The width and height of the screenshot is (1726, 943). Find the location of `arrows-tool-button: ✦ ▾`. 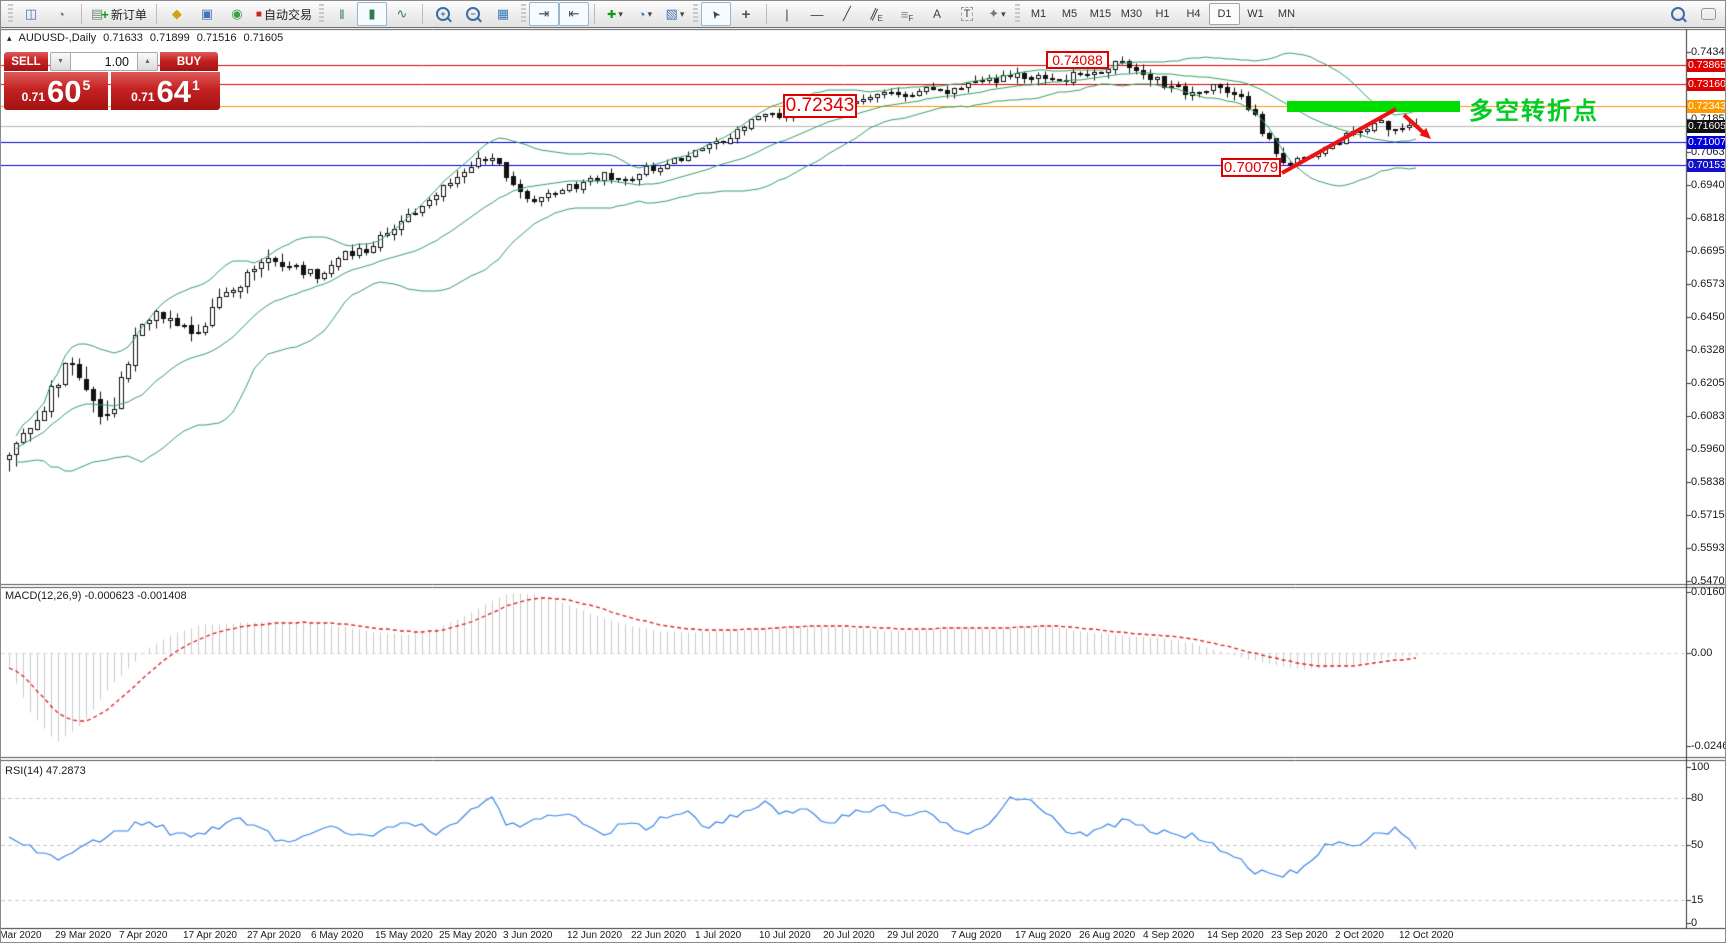

arrows-tool-button: ✦ ▾ is located at coordinates (997, 14).